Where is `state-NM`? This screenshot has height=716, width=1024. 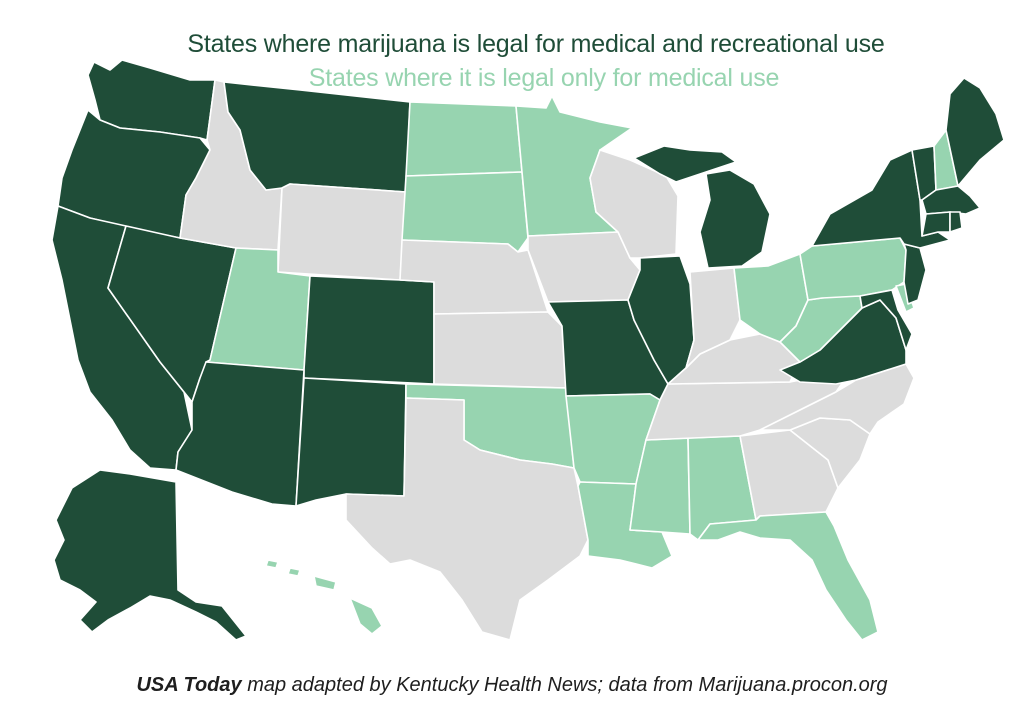 state-NM is located at coordinates (351, 442).